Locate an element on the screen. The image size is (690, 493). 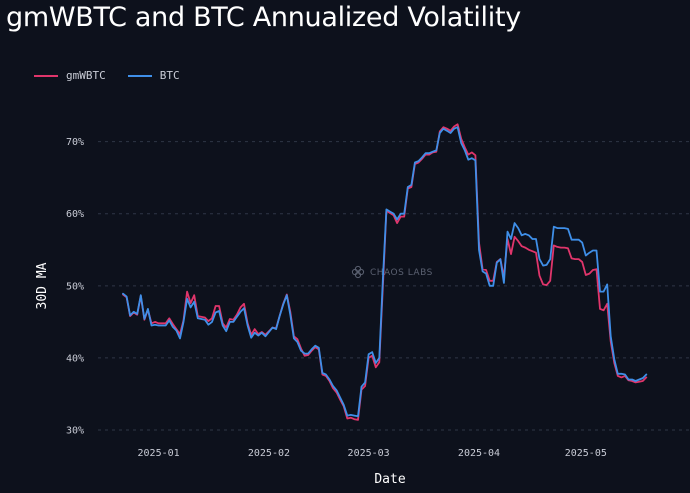
legend-swatch-btc is located at coordinates (139, 75).